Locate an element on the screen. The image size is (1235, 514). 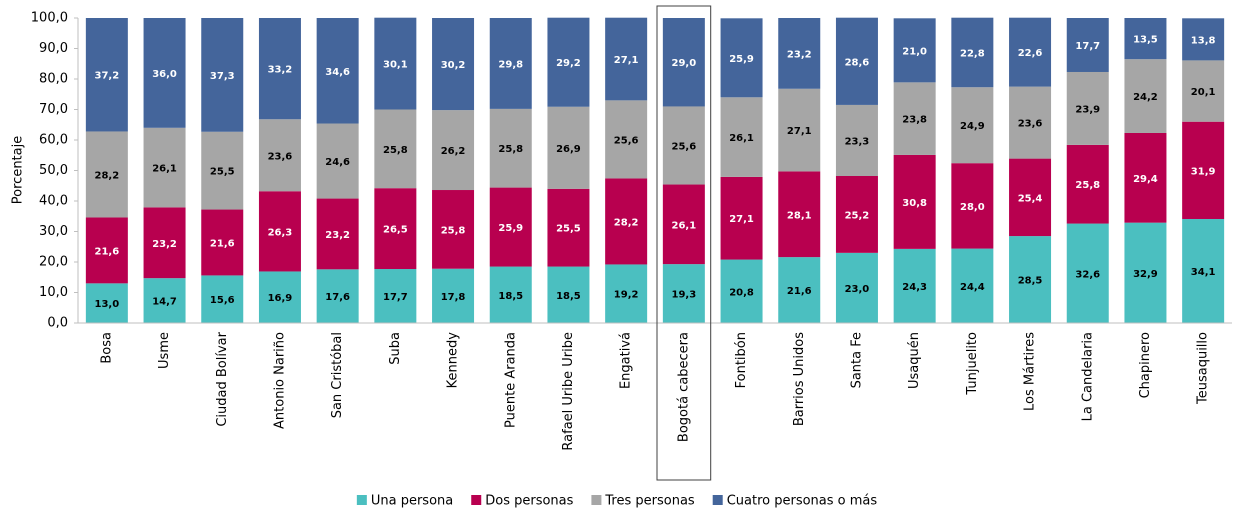
x-tick-label: Usaquén is located at coordinates (914, 360).